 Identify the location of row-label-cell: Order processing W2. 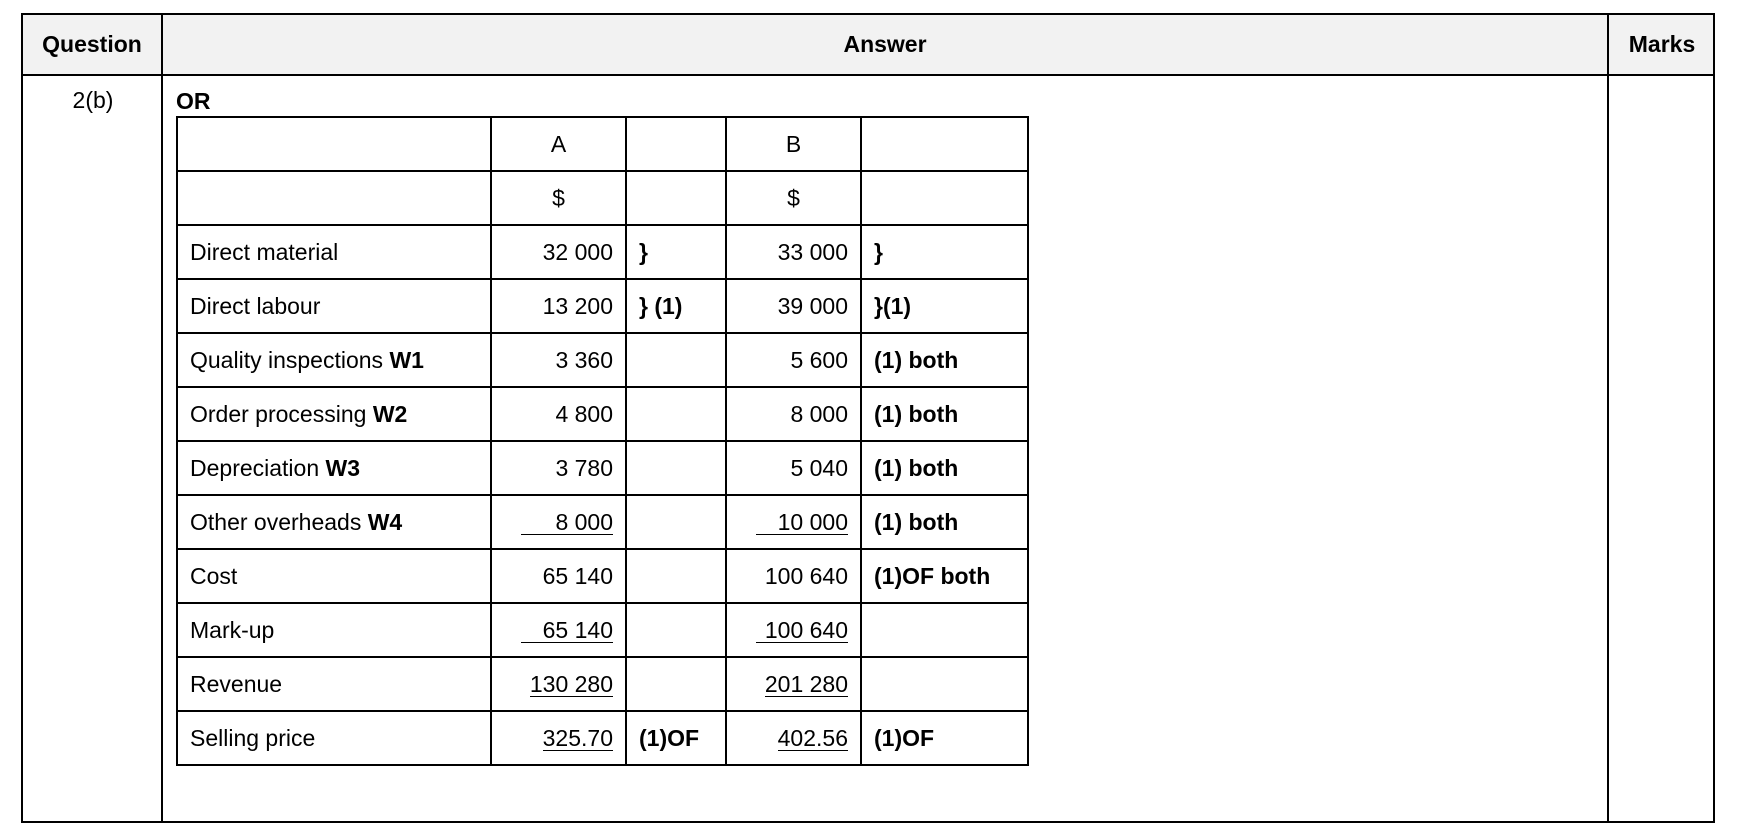
(334, 414).